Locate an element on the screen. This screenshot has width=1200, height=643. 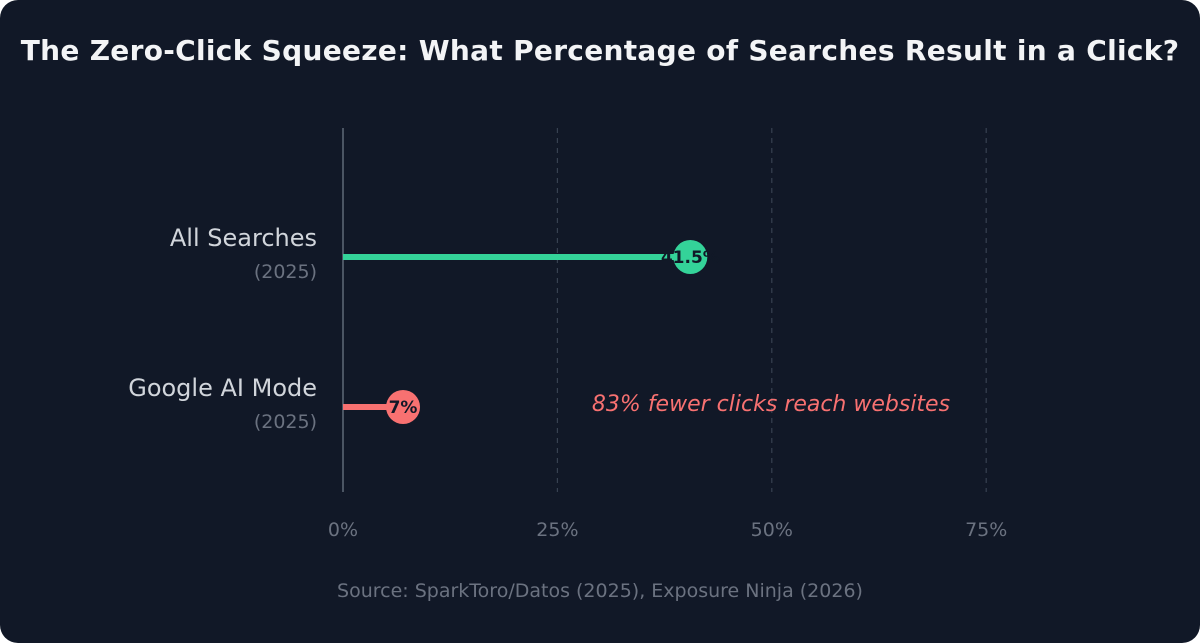
mark-layer: 41.5% 7% is located at coordinates (531, 332).